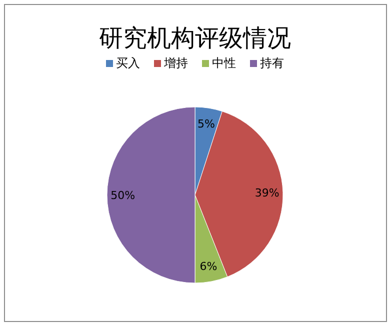 This screenshot has width=391, height=326. Describe the element at coordinates (207, 124) in the screenshot. I see `data-label: 5%` at that location.